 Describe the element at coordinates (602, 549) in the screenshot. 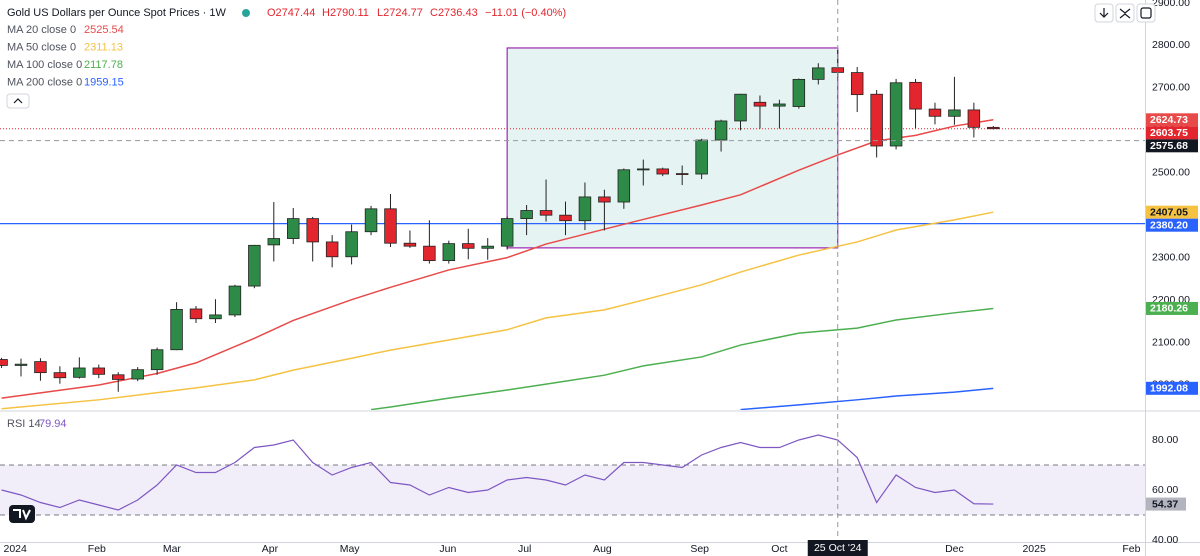

I see `x-tick-label: Aug` at that location.